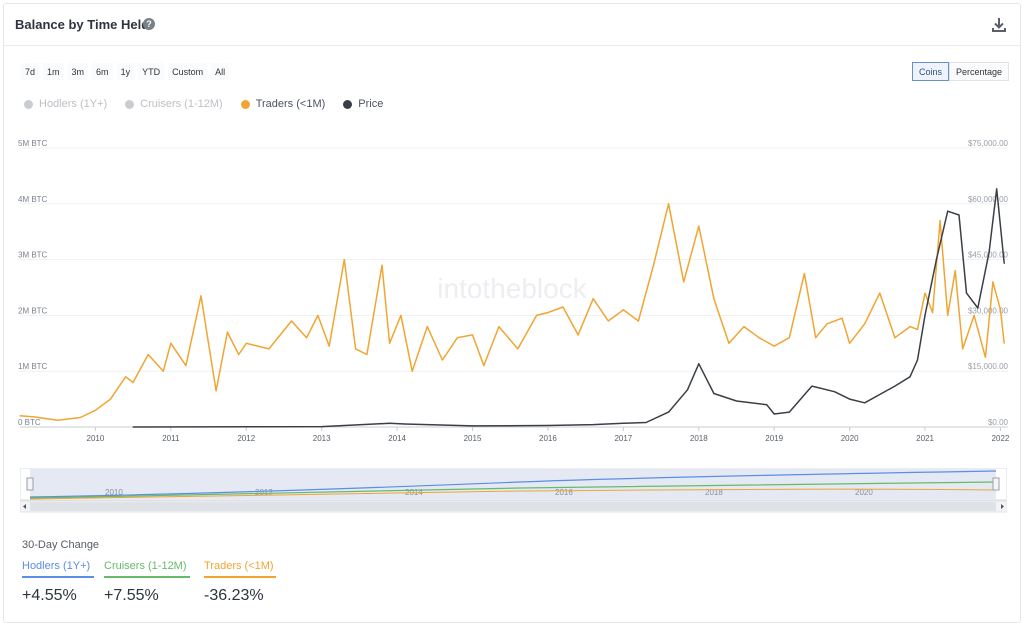 This screenshot has height=626, width=1024. What do you see at coordinates (73, 104) in the screenshot?
I see `legend-label: Hodlers (1Y+)` at bounding box center [73, 104].